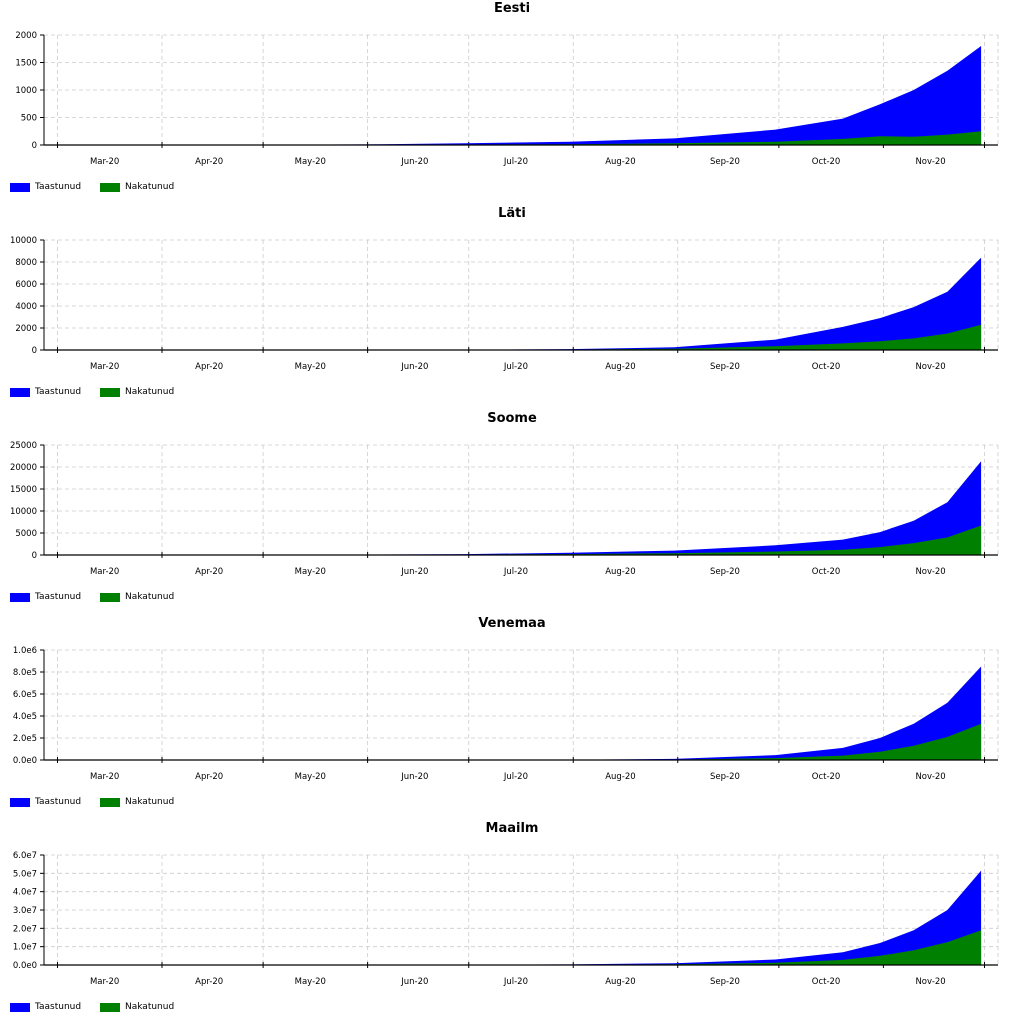 This screenshot has height=1025, width=1024. Describe the element at coordinates (26, 534) in the screenshot. I see `y-tick-label: 5000` at that location.